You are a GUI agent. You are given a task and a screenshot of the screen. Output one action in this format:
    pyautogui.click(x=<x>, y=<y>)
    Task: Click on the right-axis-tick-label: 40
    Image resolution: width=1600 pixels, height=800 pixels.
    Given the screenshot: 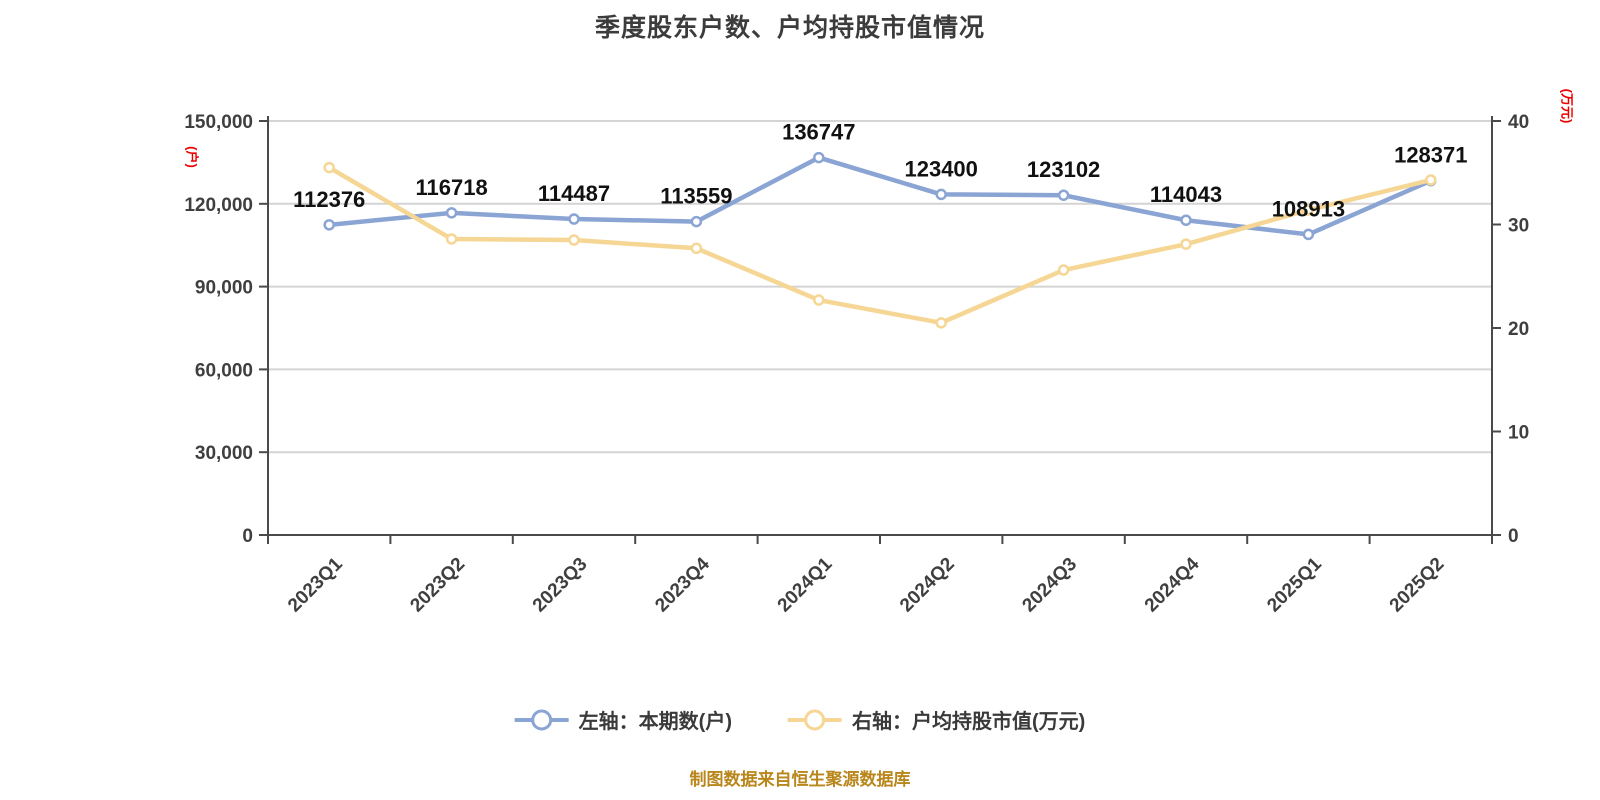 What is the action you would take?
    pyautogui.click(x=1518, y=122)
    